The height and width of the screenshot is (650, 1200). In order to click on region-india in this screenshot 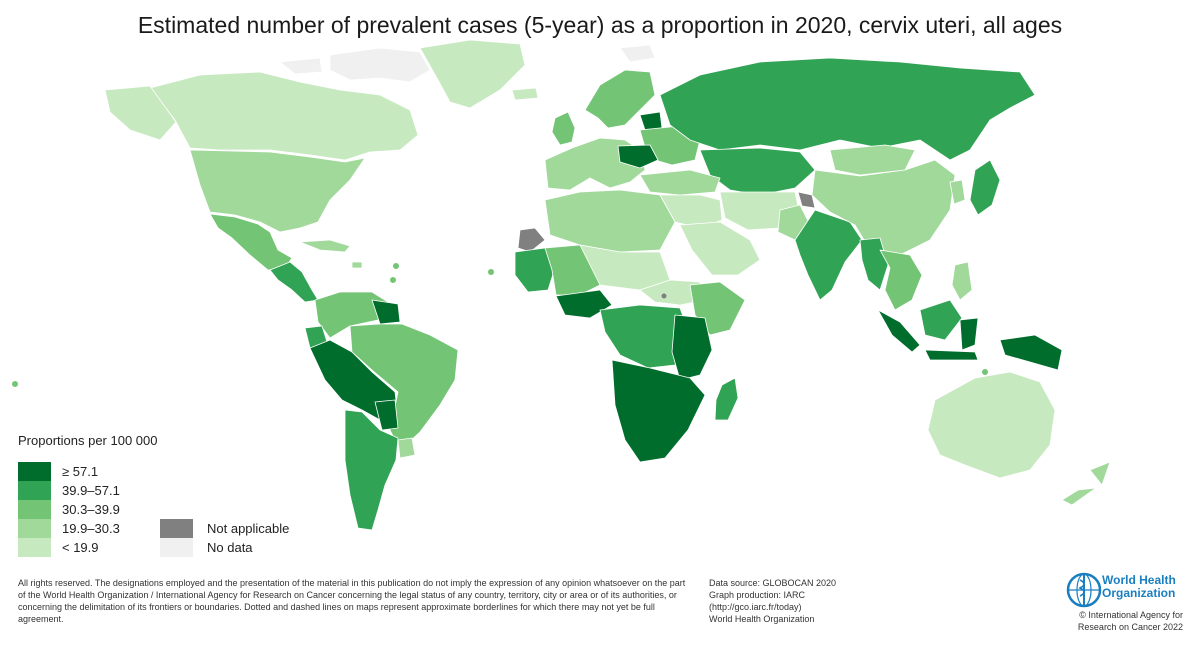, I will do `click(828, 255)`.